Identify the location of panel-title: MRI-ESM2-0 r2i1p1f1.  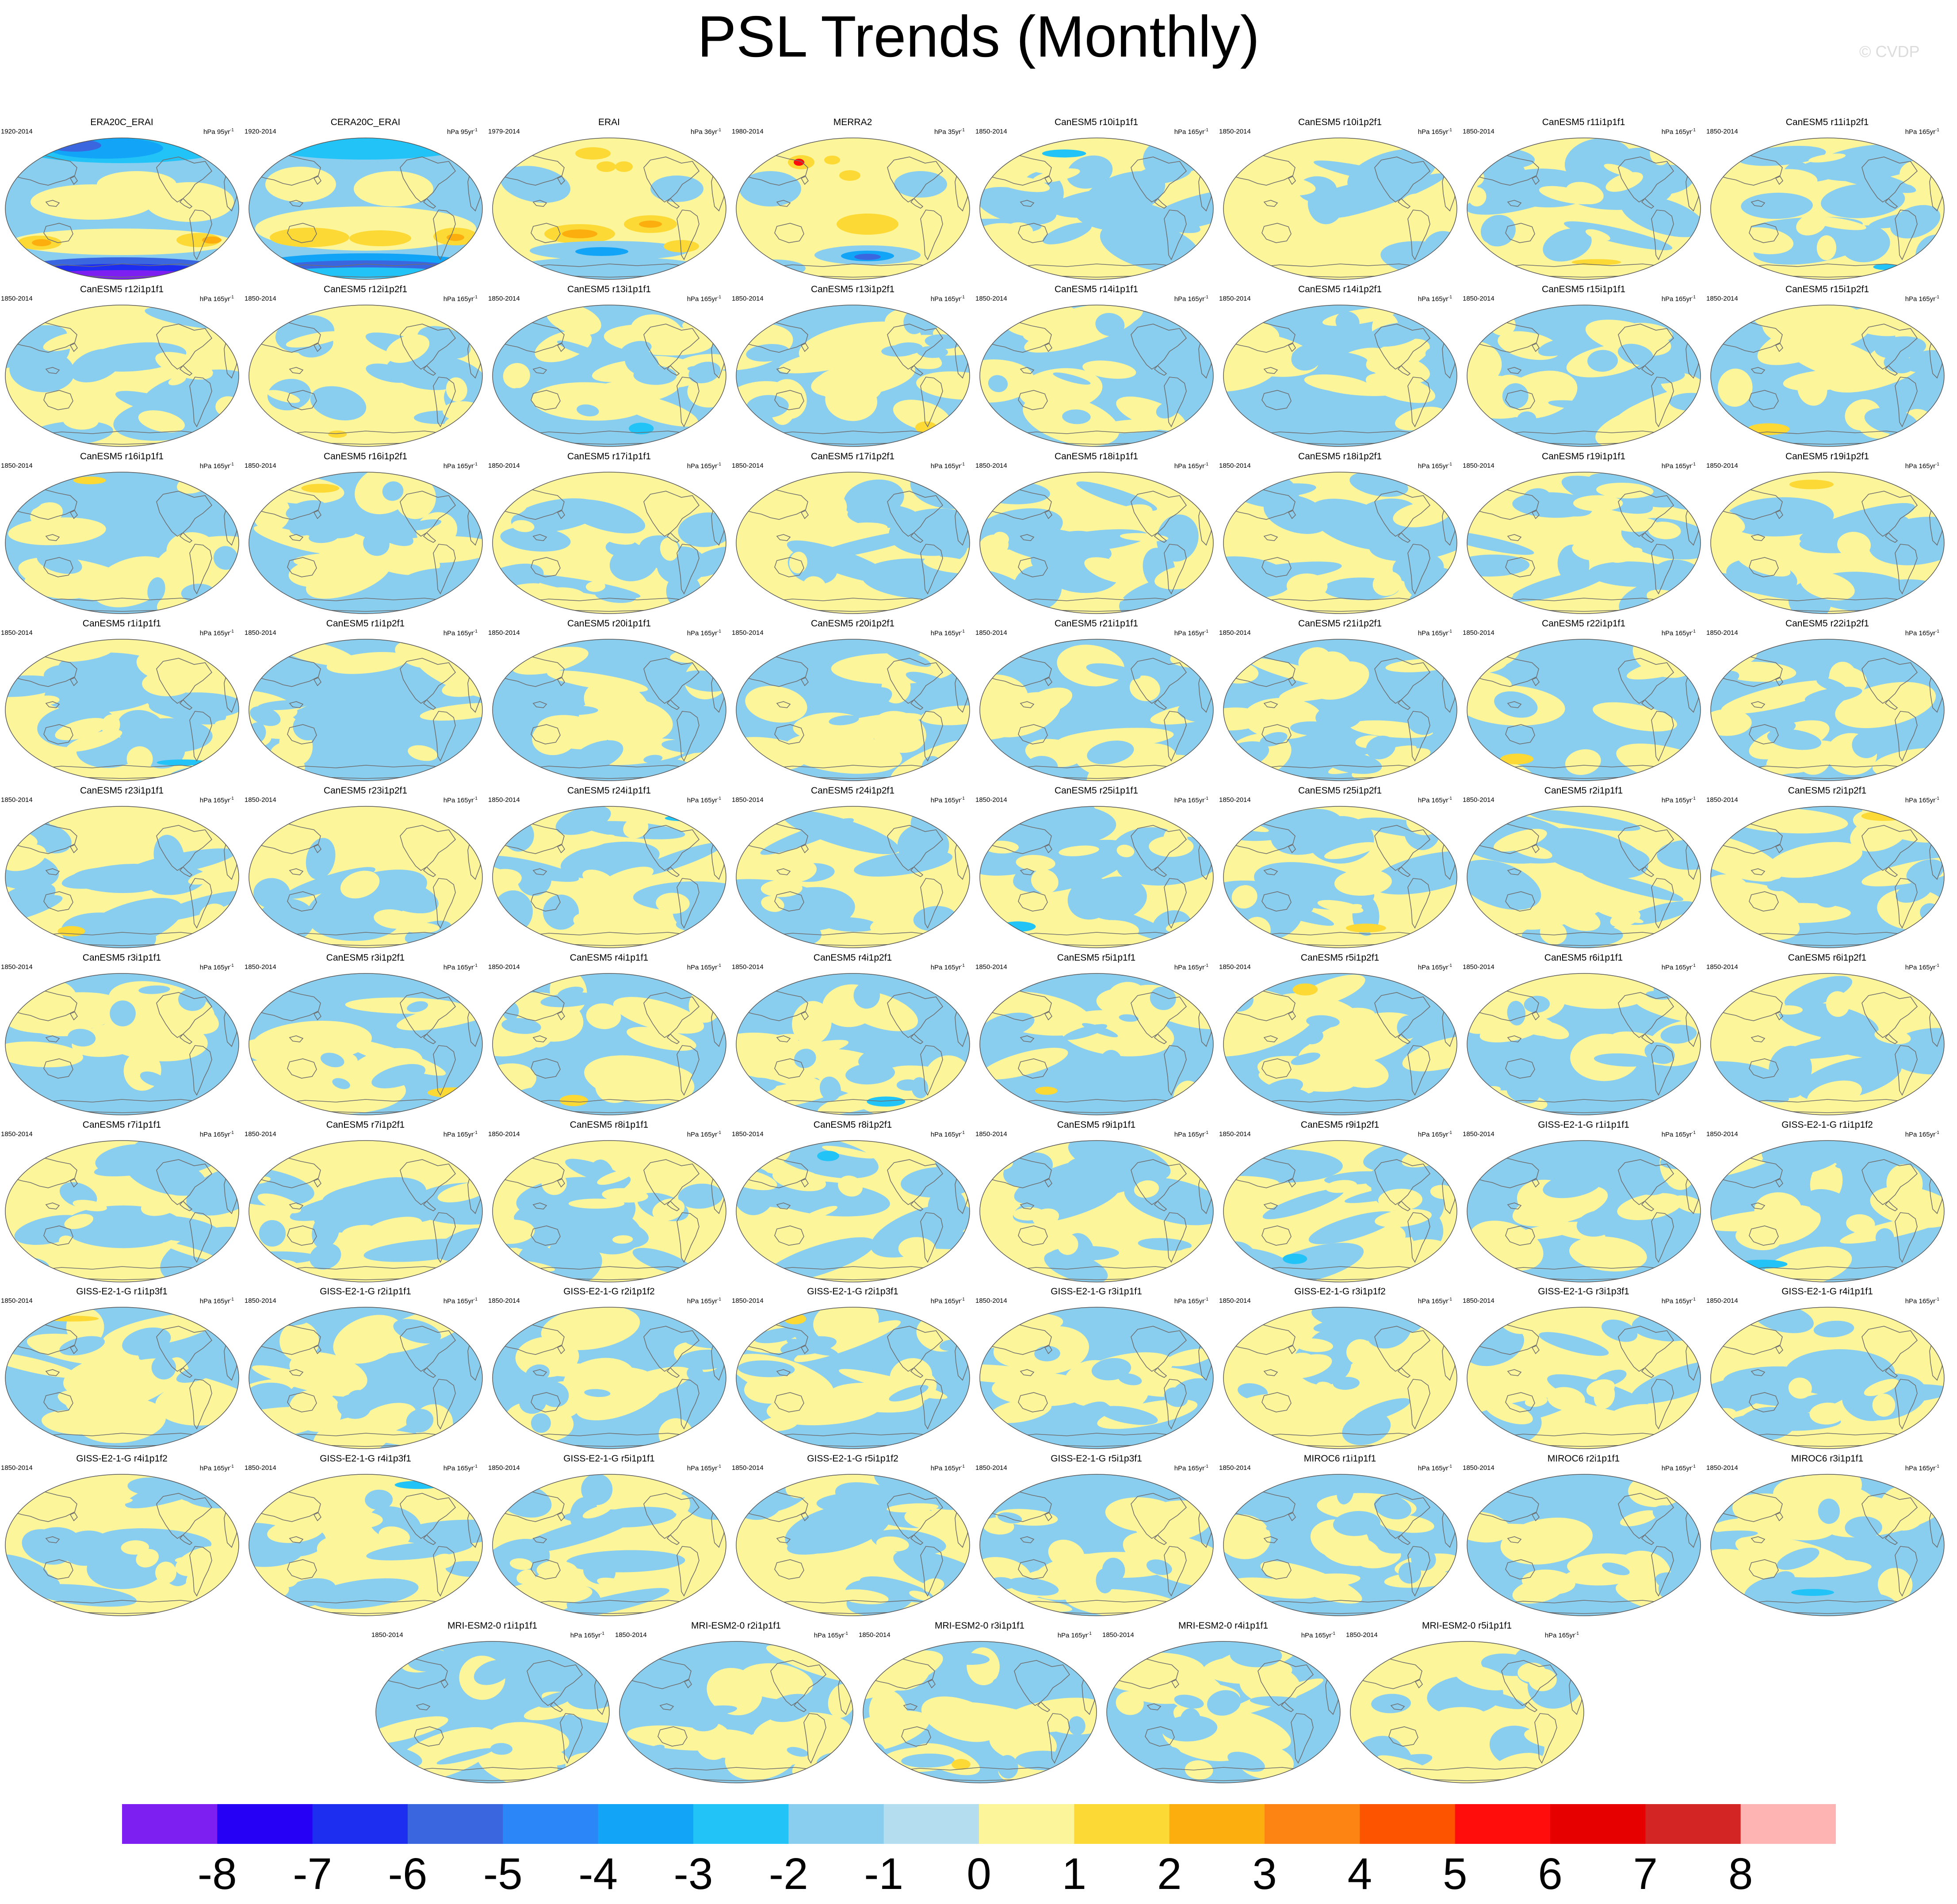
(736, 1626).